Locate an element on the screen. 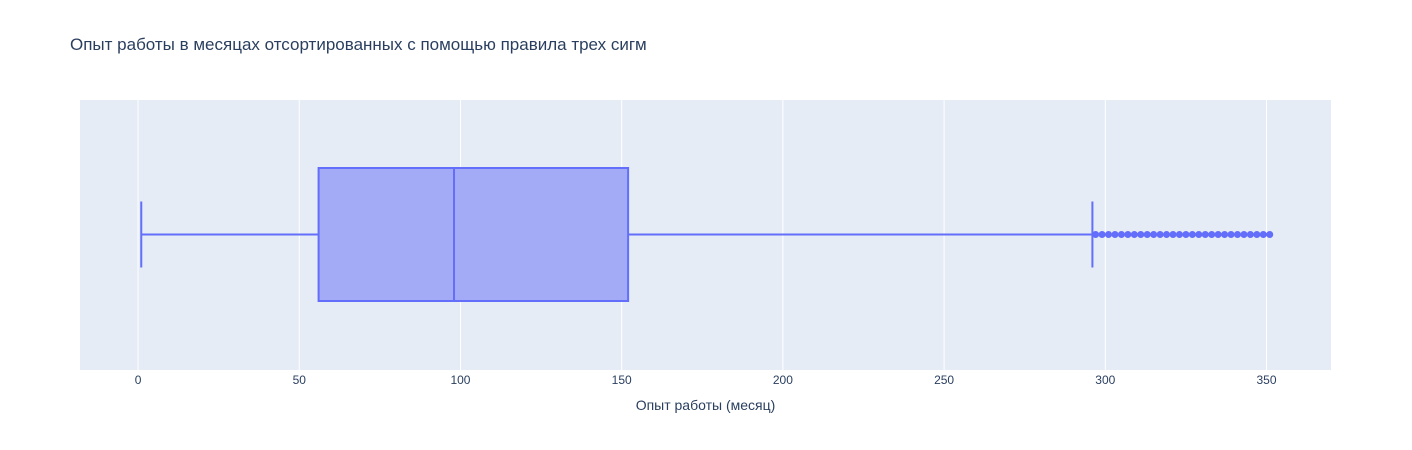  x-tick-label: 350 is located at coordinates (1266, 380).